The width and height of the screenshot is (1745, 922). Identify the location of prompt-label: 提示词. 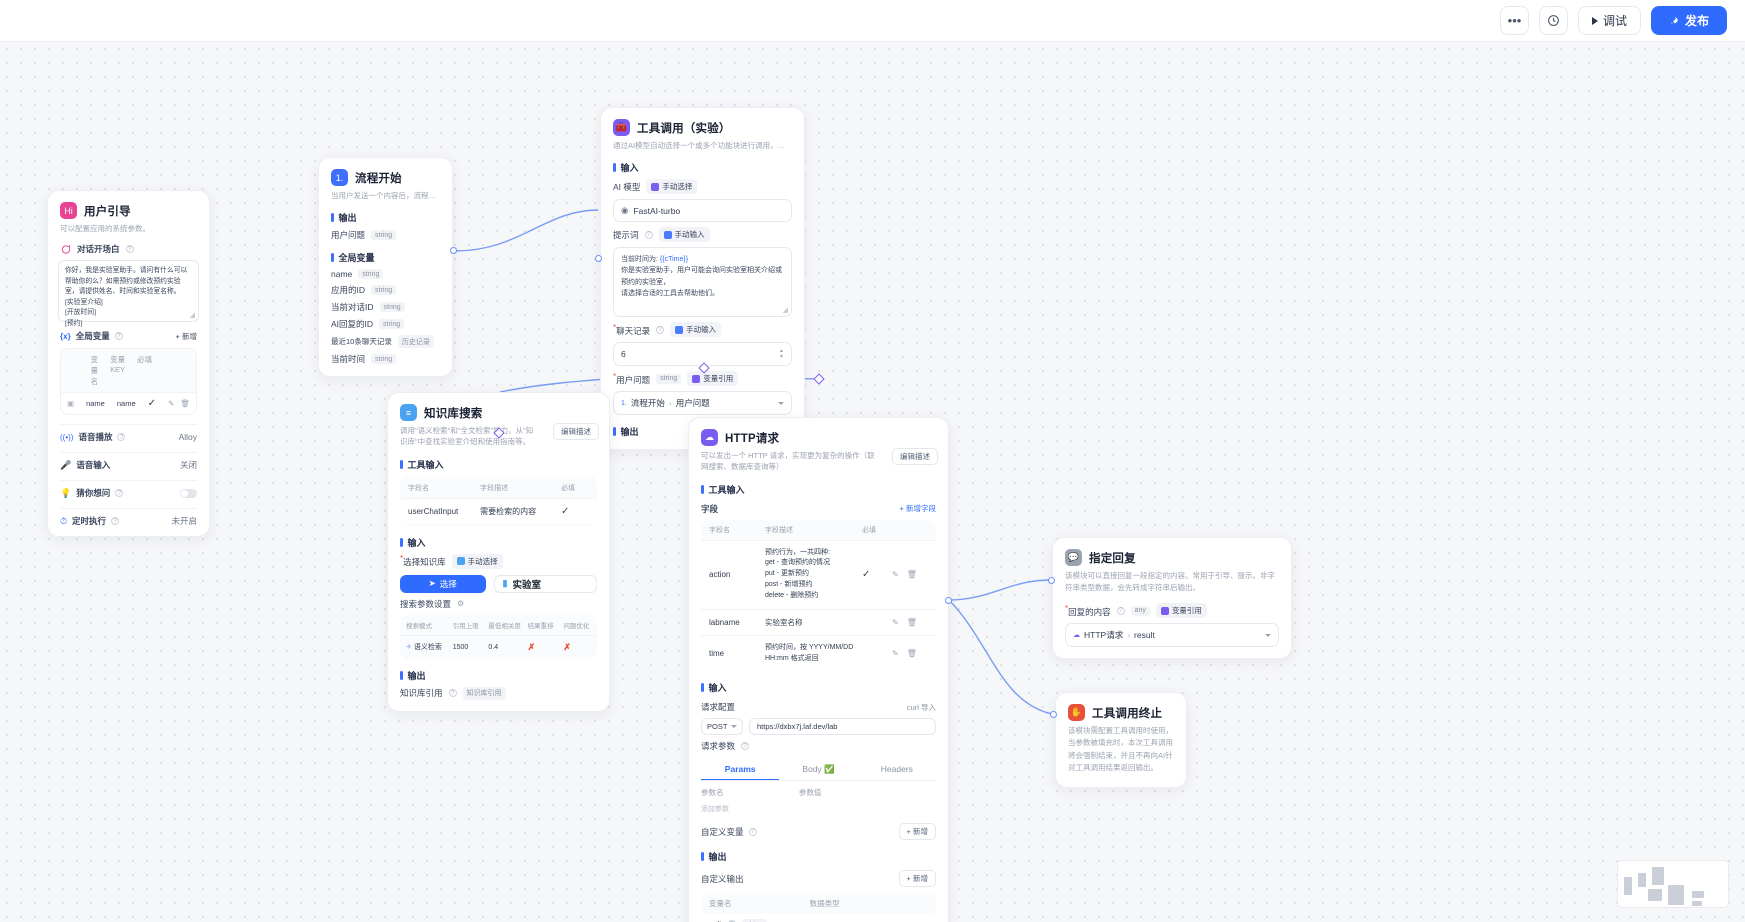
(626, 234).